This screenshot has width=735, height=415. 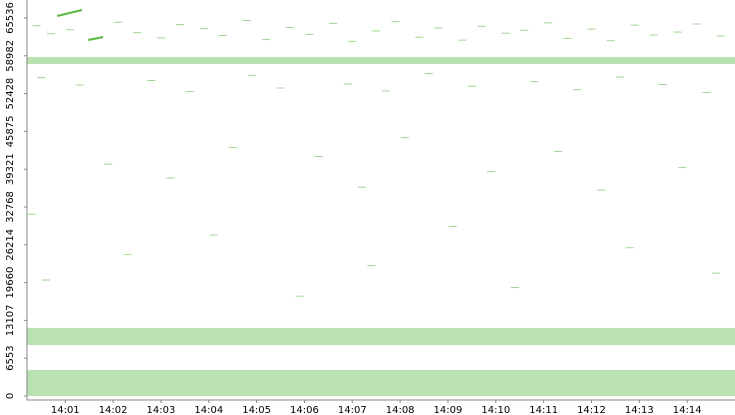 I want to click on y-tick-label: 45875, so click(x=10, y=131).